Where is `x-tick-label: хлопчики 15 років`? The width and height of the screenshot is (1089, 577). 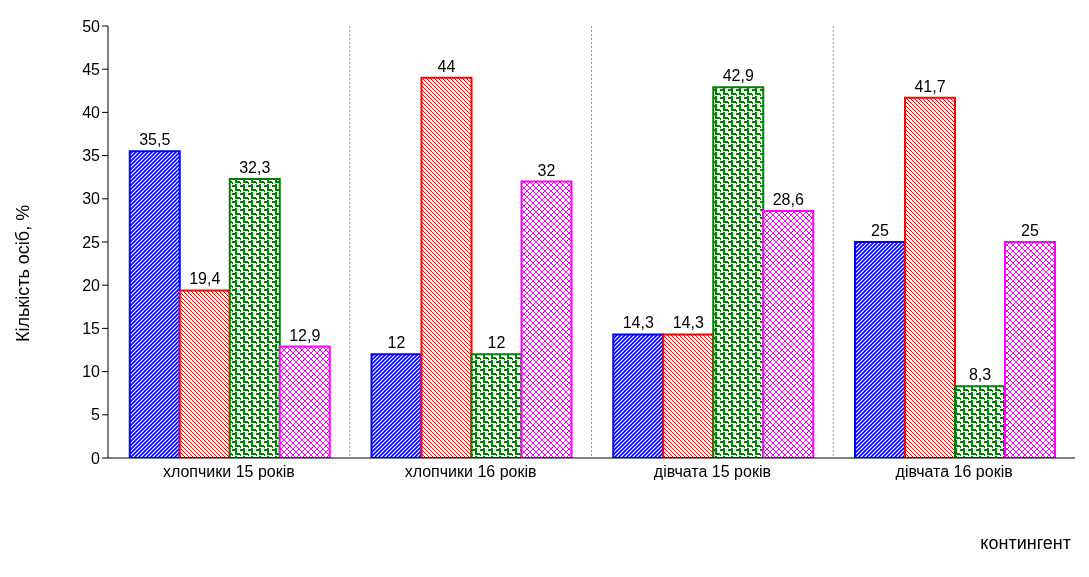
x-tick-label: хлопчики 15 років is located at coordinates (228, 472).